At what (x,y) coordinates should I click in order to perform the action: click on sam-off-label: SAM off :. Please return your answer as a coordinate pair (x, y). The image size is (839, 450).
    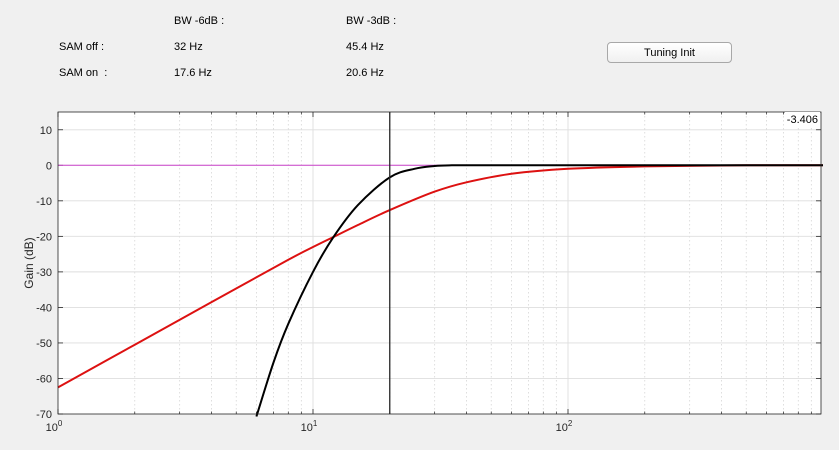
    Looking at the image, I should click on (82, 47).